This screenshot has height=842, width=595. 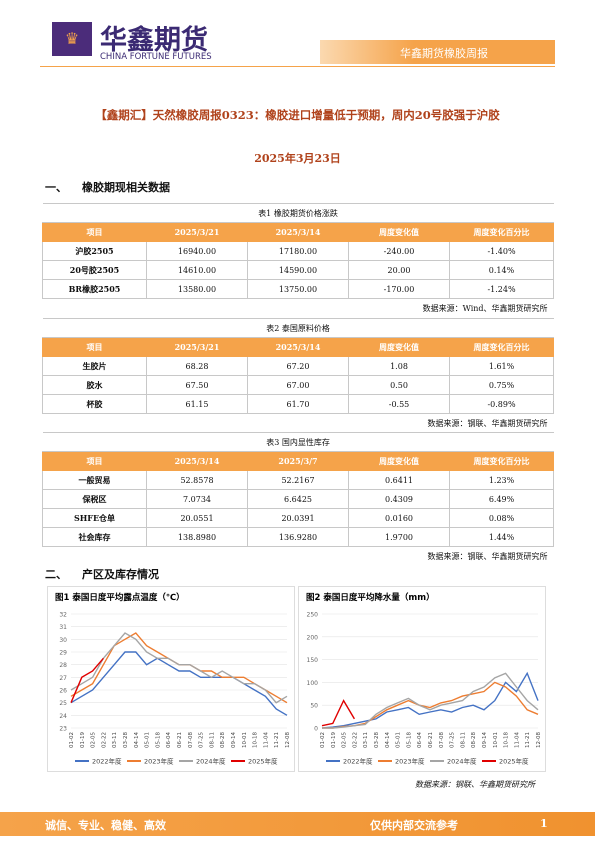 What do you see at coordinates (399, 740) in the screenshot?
I see `x-tick-label: 05-01` at bounding box center [399, 740].